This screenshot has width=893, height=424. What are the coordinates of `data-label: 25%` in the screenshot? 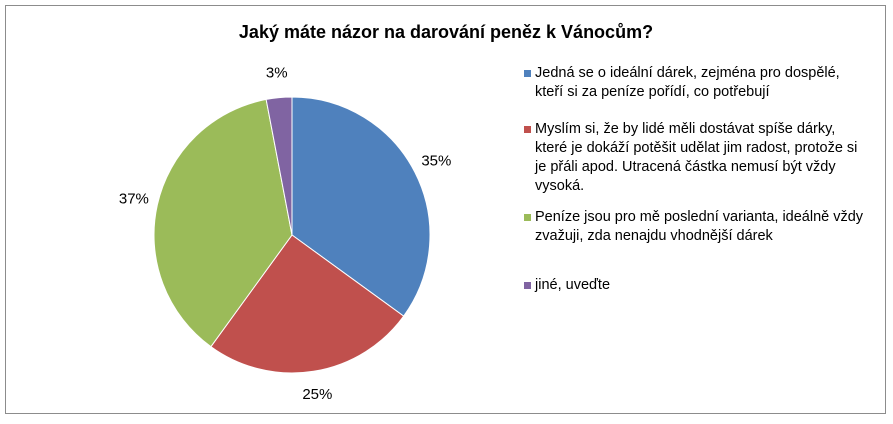 It's located at (317, 394).